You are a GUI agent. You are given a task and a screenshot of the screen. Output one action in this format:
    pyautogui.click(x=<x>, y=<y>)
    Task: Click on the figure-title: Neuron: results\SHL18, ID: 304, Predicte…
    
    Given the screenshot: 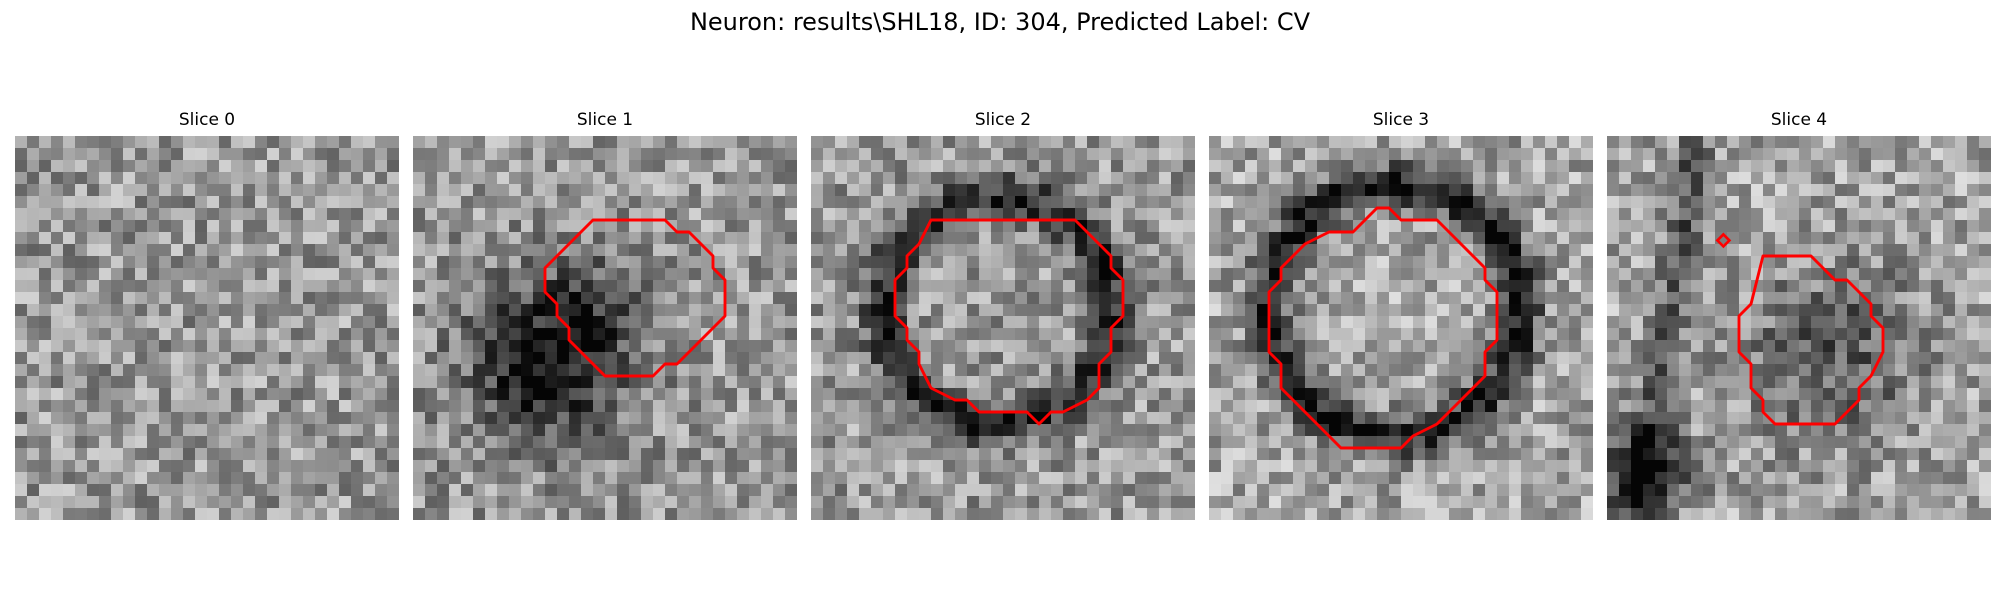 What is the action you would take?
    pyautogui.click(x=1000, y=22)
    